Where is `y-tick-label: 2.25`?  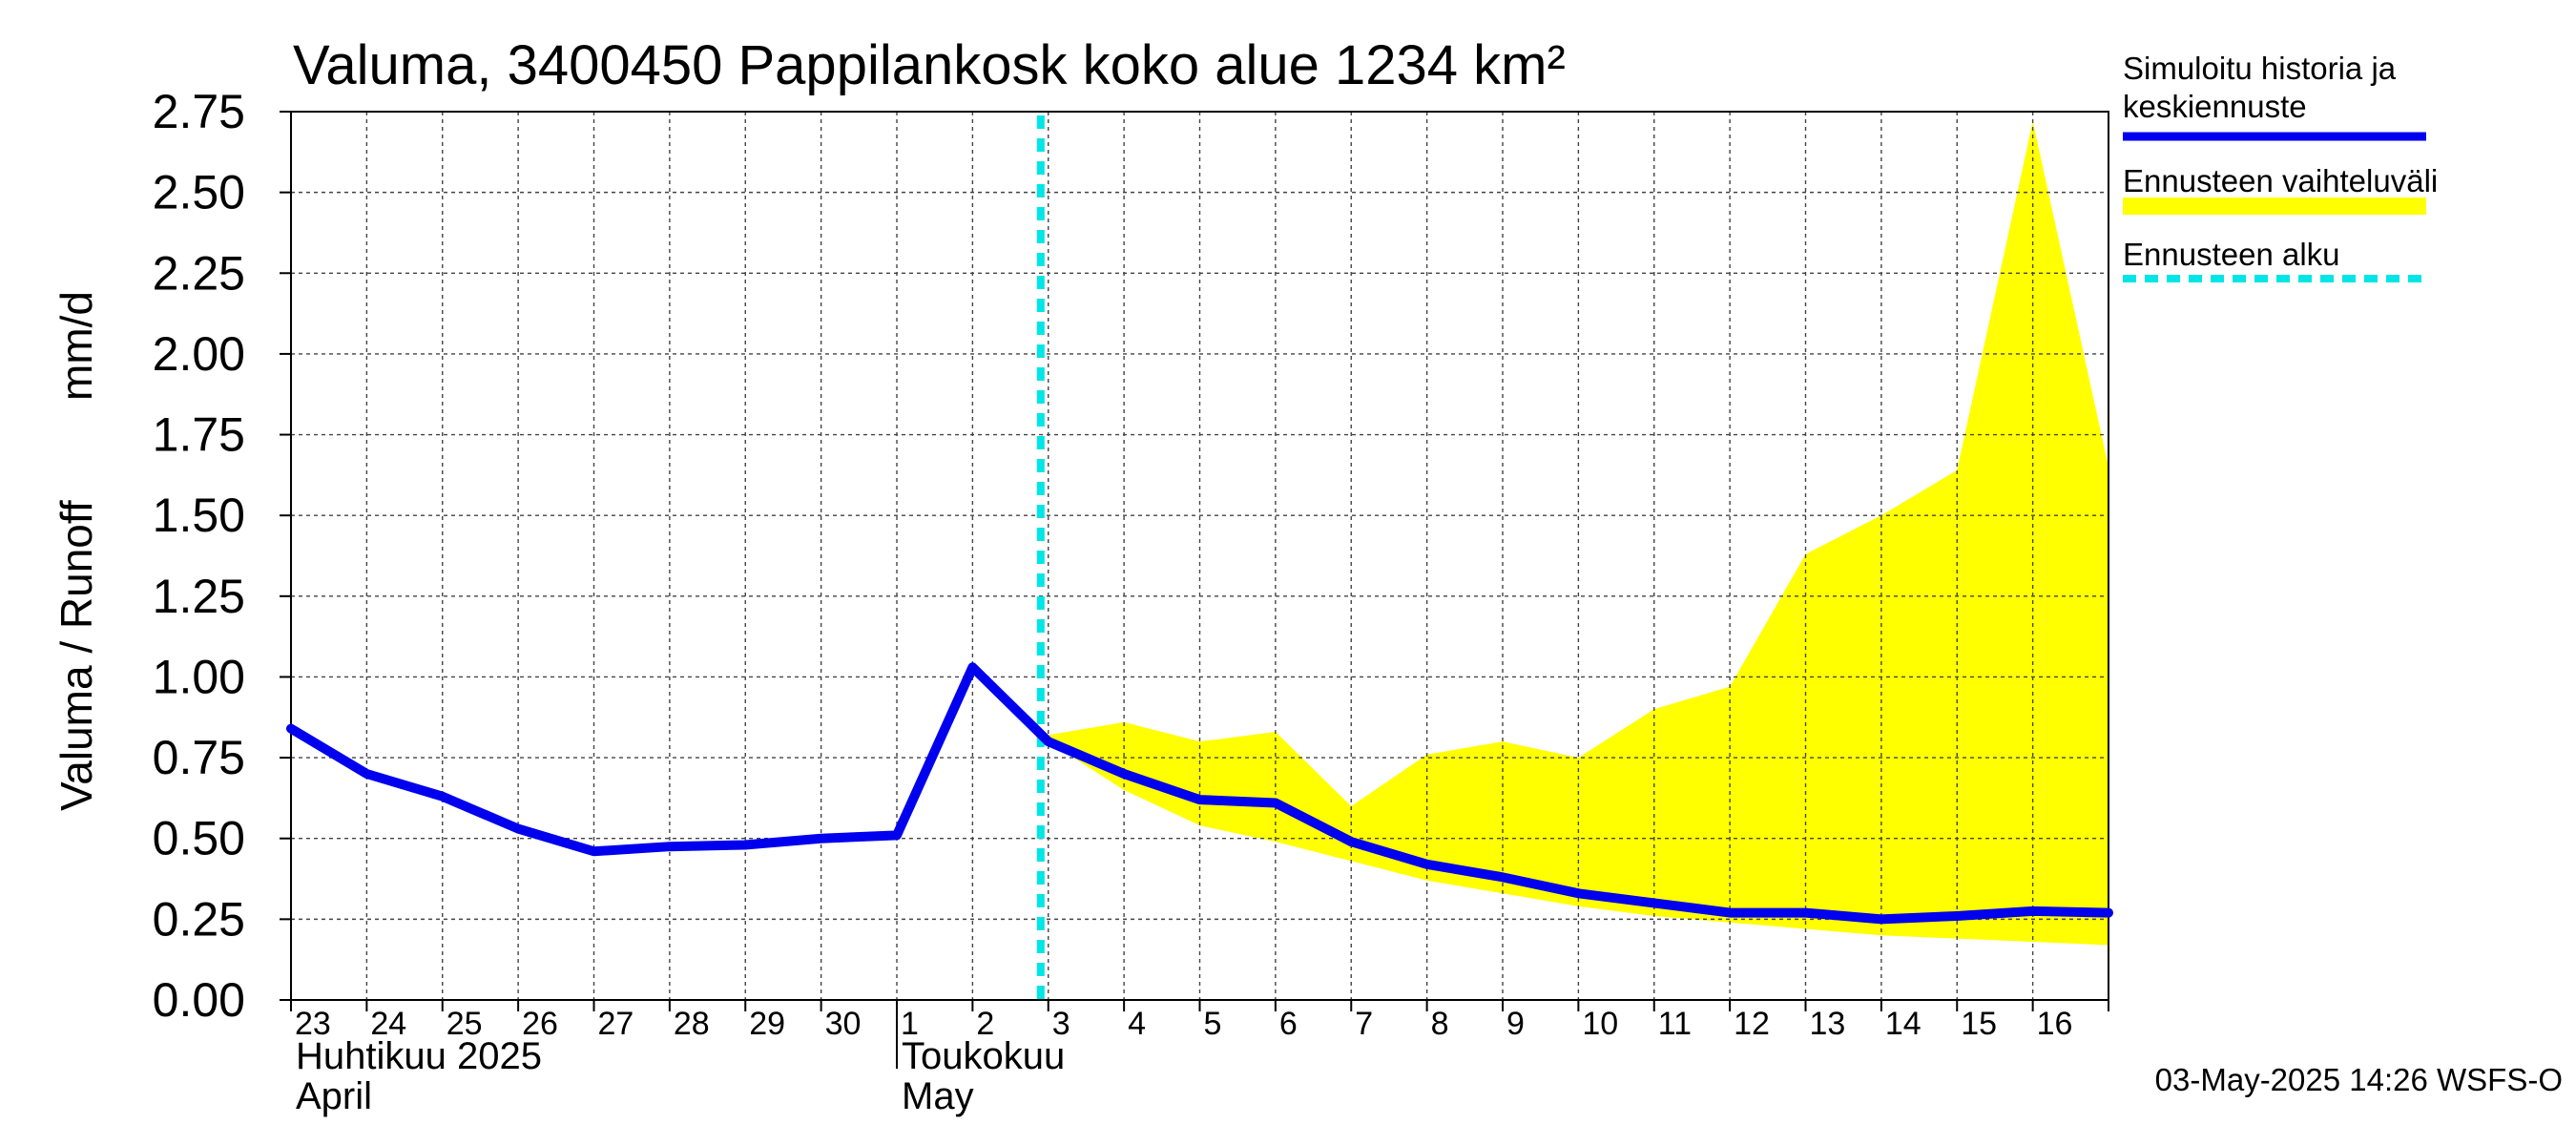
y-tick-label: 2.25 is located at coordinates (199, 273).